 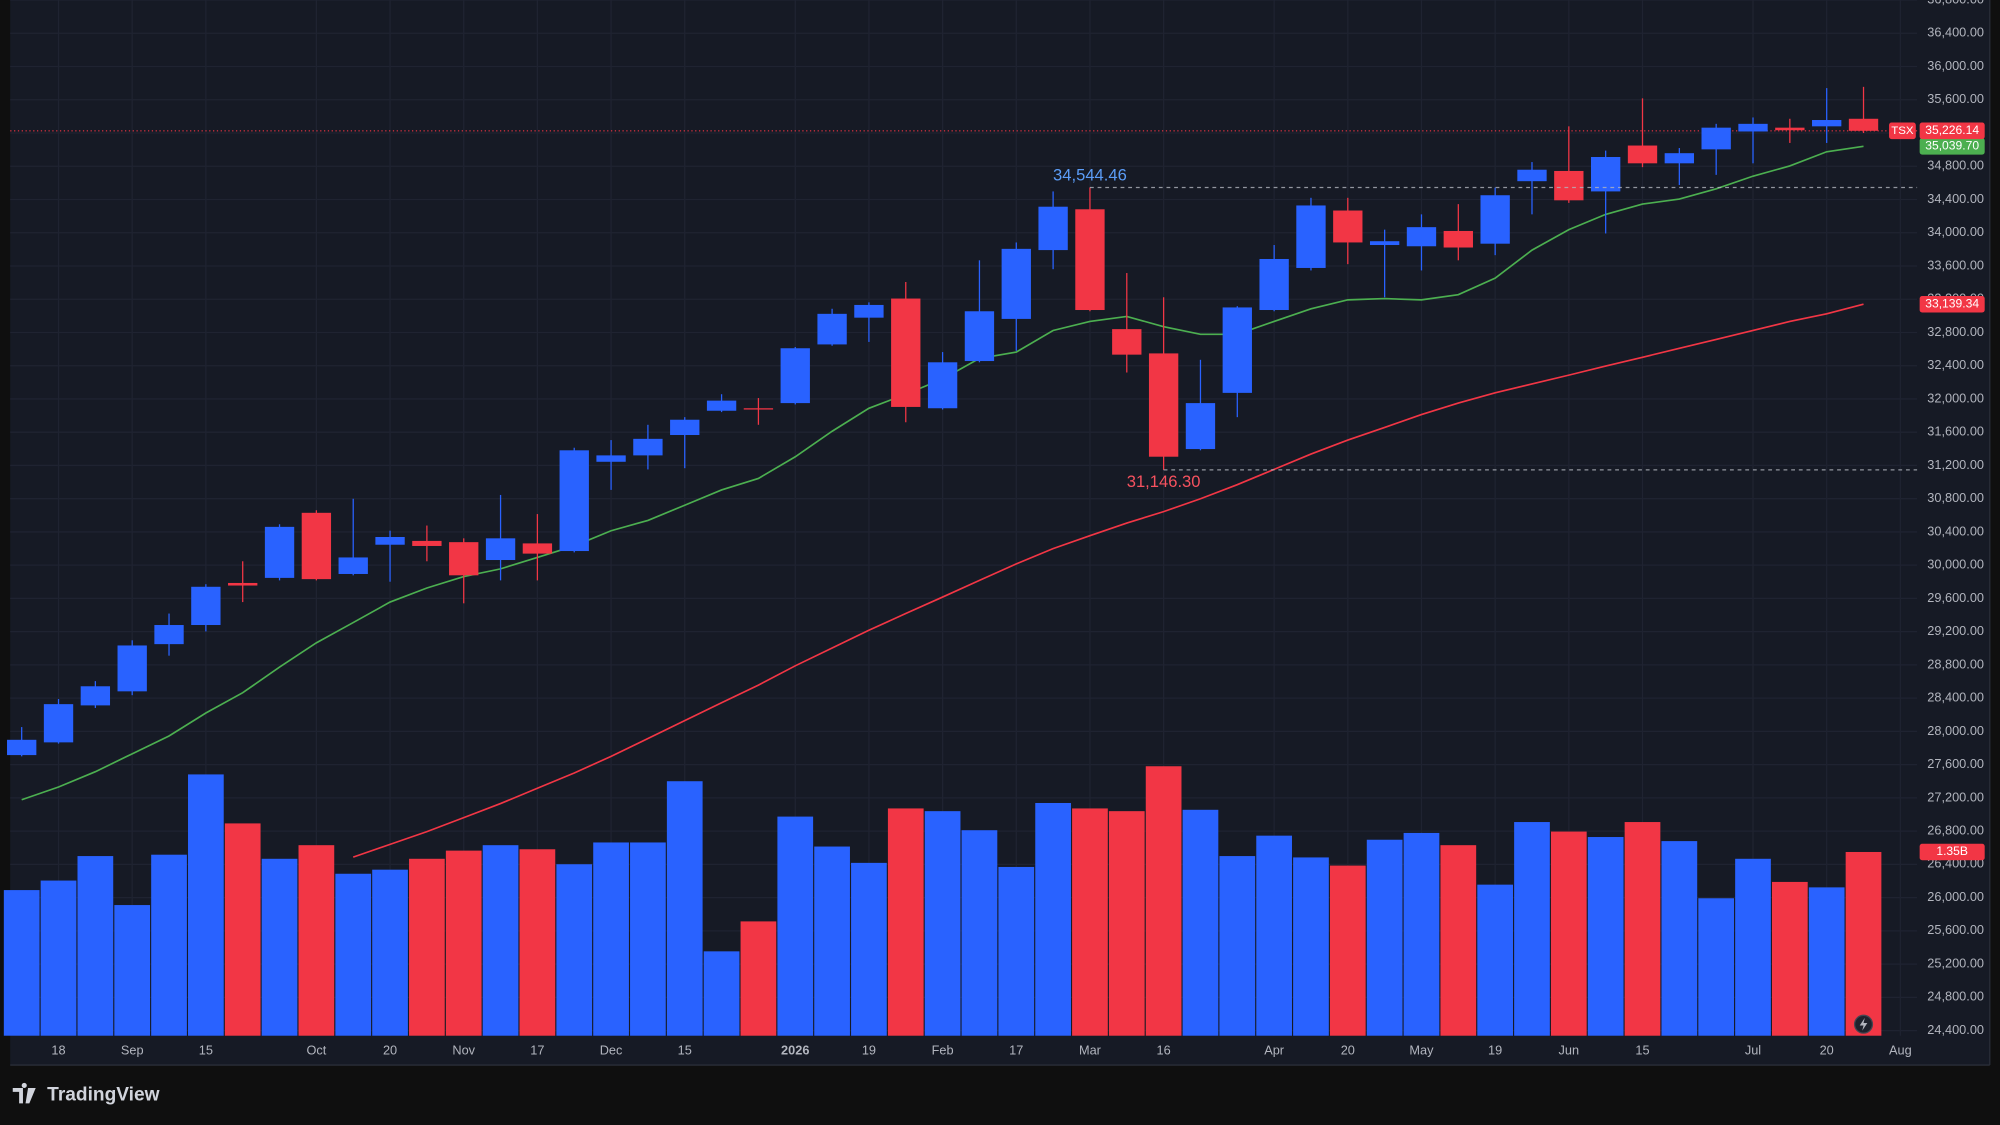 I want to click on symbol-label: TSX, so click(x=1902, y=131).